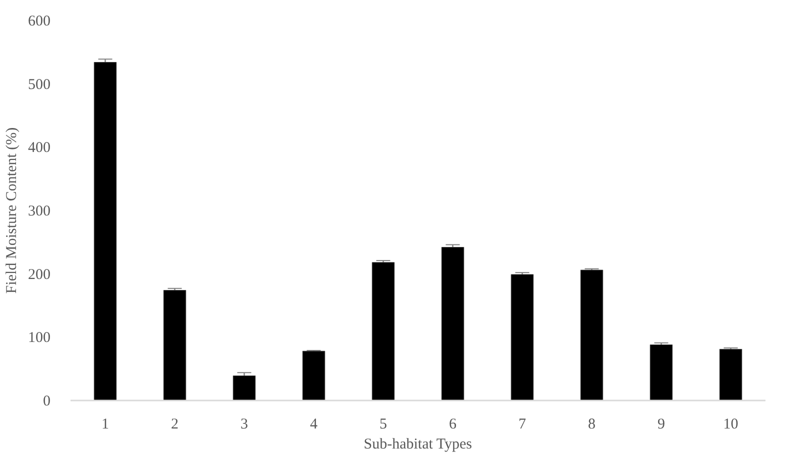 This screenshot has width=803, height=463. What do you see at coordinates (661, 424) in the screenshot?
I see `x-tick-label: 9` at bounding box center [661, 424].